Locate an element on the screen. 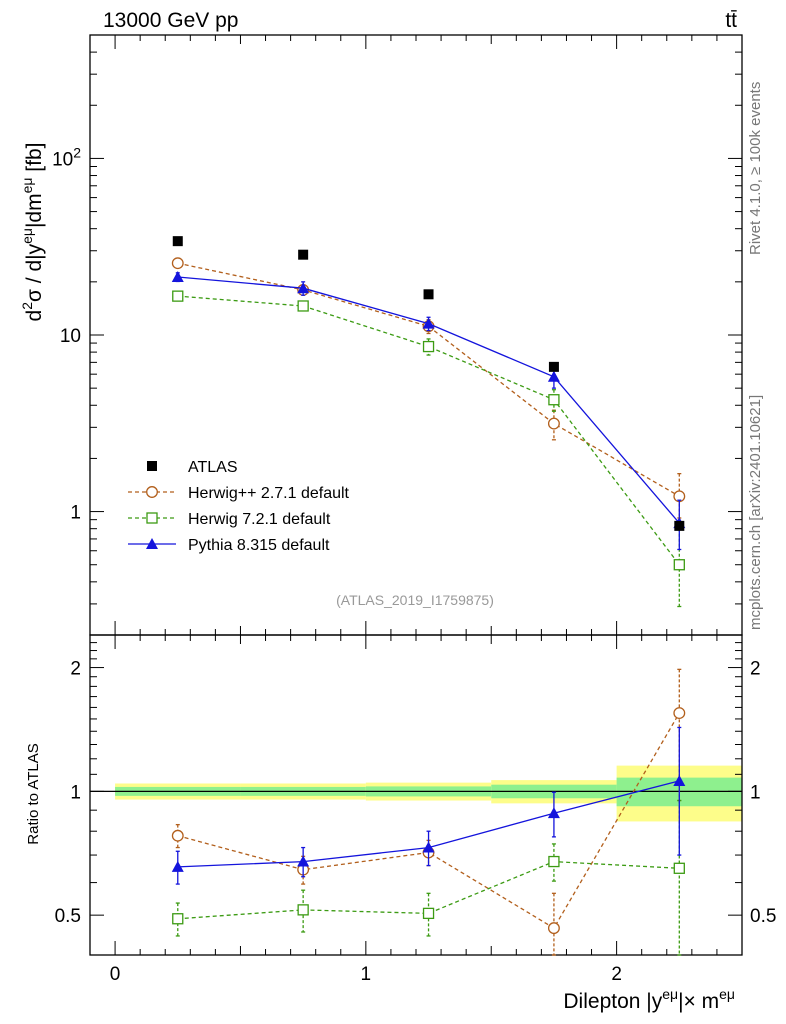 The width and height of the screenshot is (786, 1024). ratio-y-tick-label-left: 0.5 is located at coordinates (68, 916).